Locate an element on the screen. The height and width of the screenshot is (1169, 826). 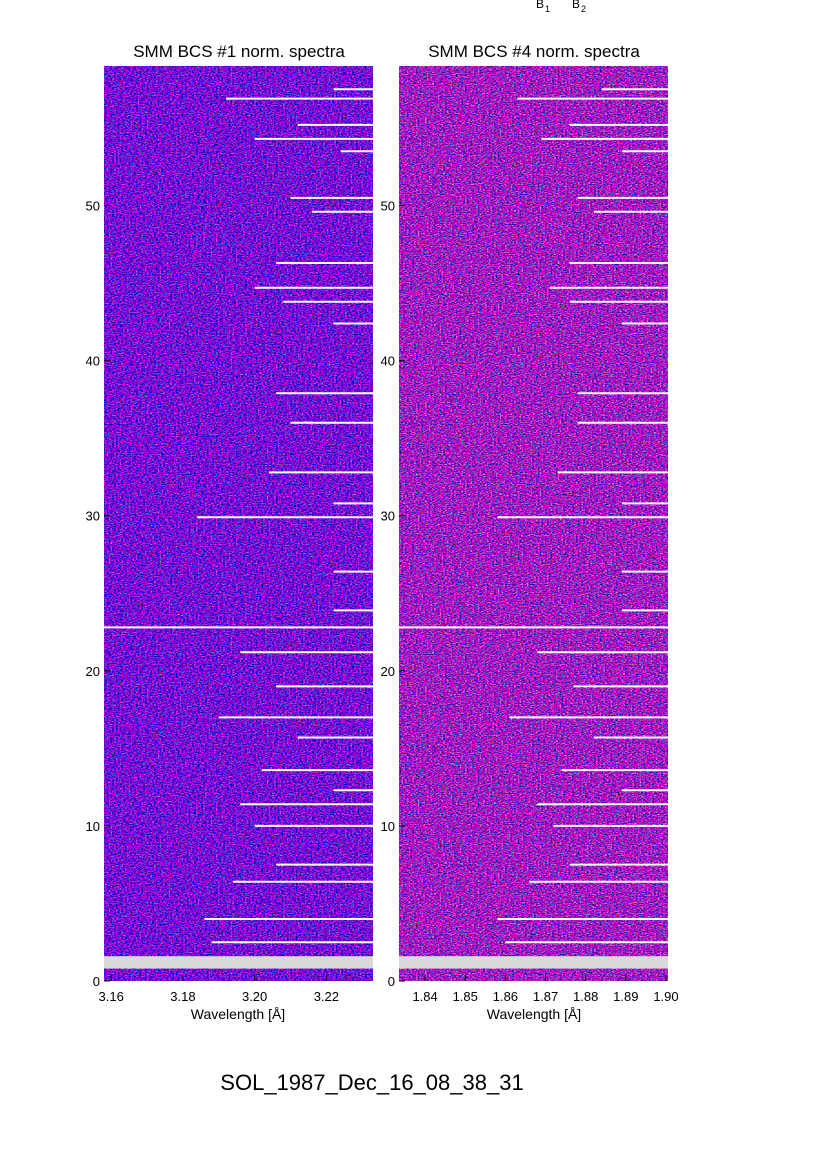
panel-bcs4-x-tick-label: 1.86 is located at coordinates (505, 996).